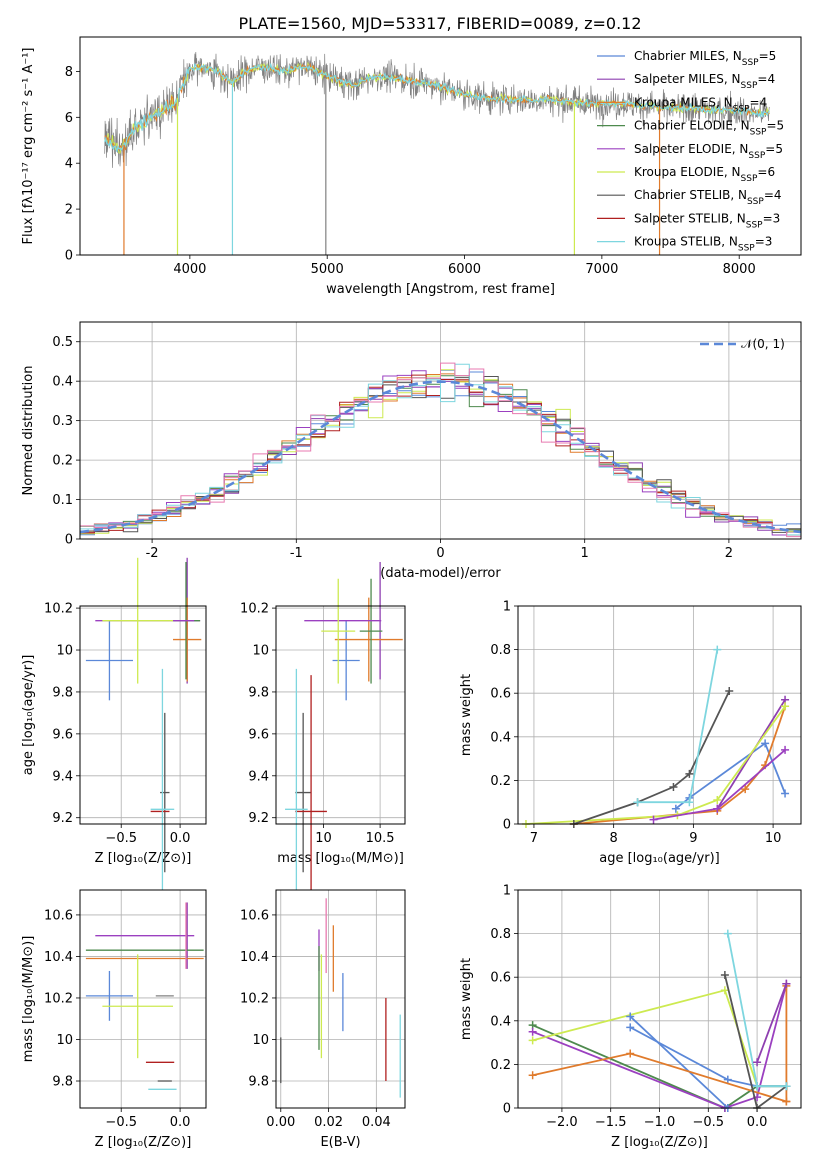 This screenshot has width=819, height=1170. I want to click on x-tick-label: -2, so click(152, 553).